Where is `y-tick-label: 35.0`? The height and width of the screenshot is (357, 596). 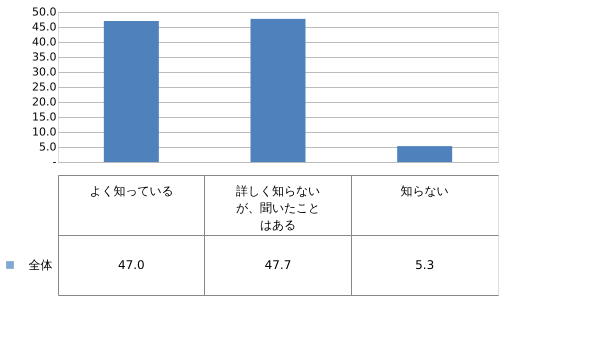
y-tick-label: 35.0 is located at coordinates (44, 57).